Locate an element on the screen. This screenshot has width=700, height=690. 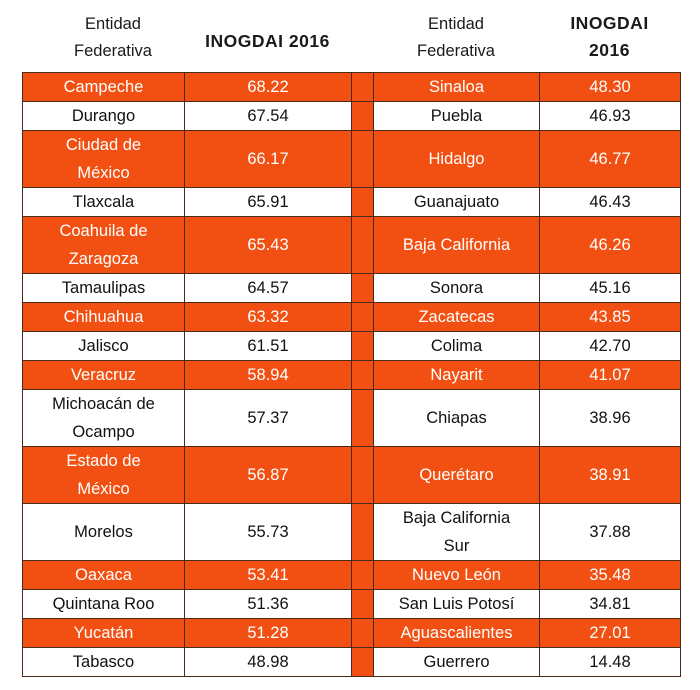
right-entity-cell: Guerrero is located at coordinates (456, 662).